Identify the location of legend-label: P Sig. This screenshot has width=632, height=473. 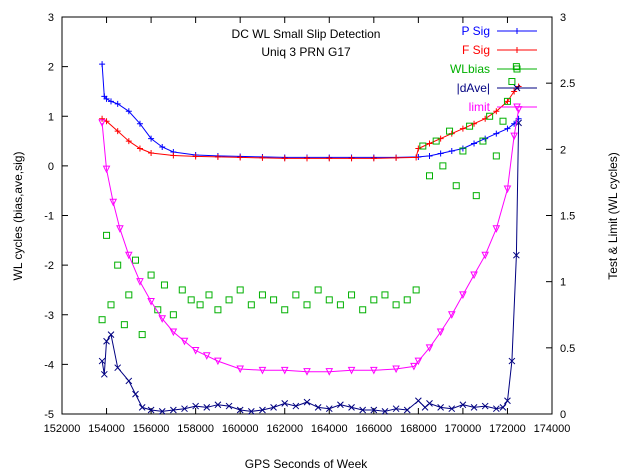
(476, 31).